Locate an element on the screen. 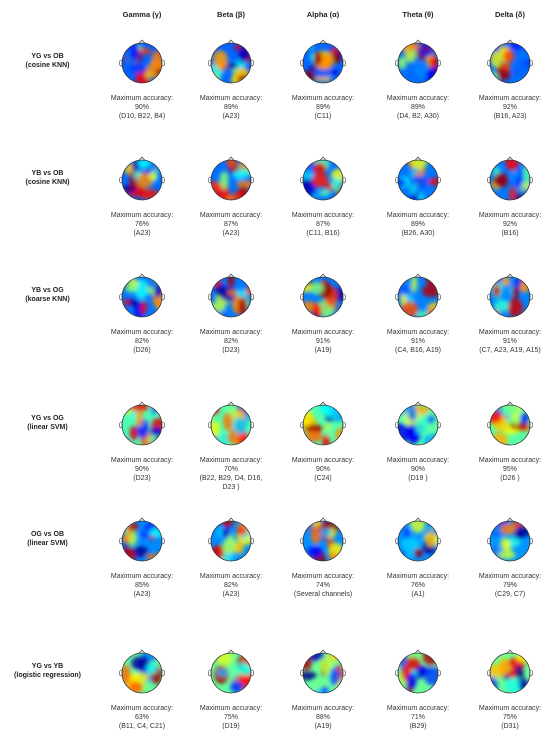  channel-list: (D19 ) is located at coordinates (418, 478).